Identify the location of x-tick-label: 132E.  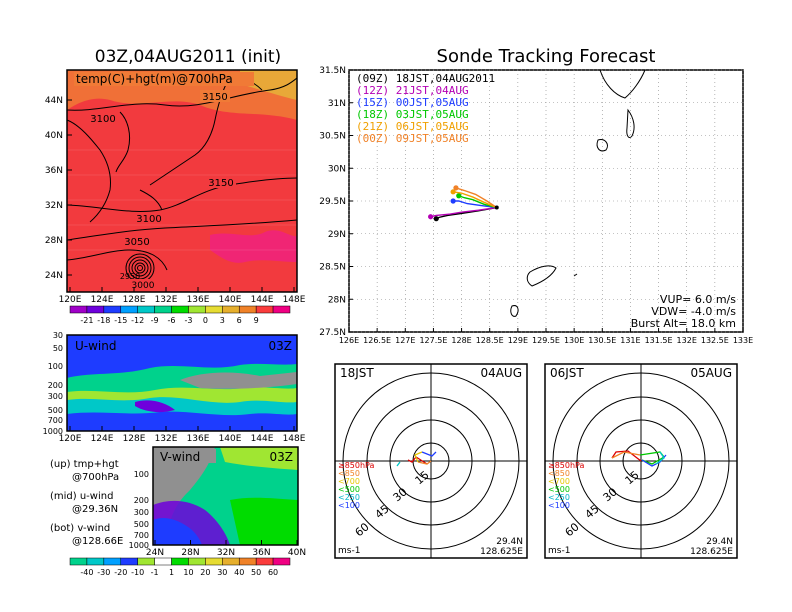
(687, 340).